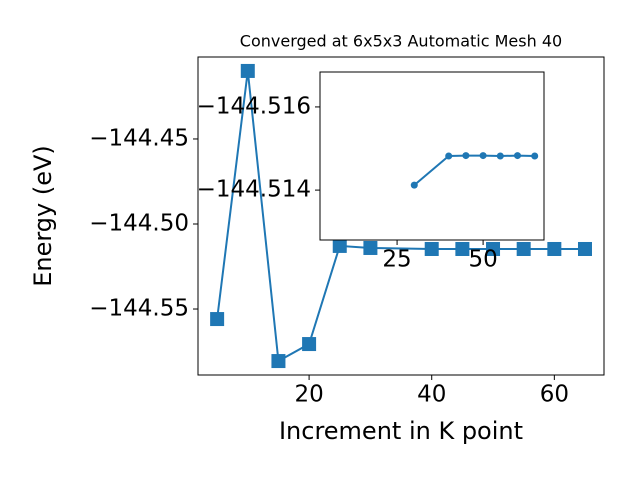 The image size is (640, 480). I want to click on frame, so click(432, 156).